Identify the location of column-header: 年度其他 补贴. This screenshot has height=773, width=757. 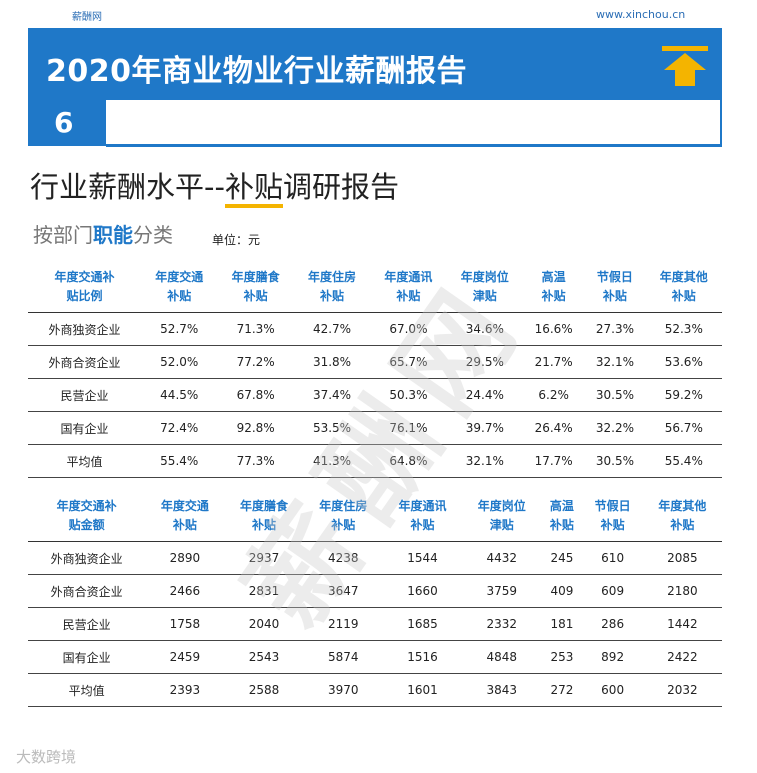
(682, 516).